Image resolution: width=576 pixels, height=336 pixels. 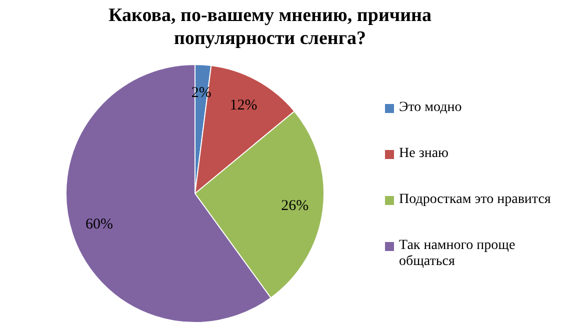 I want to click on chart-title: Какова, по-вашему мнению, причина популярности сленга?, so click(x=270, y=27).